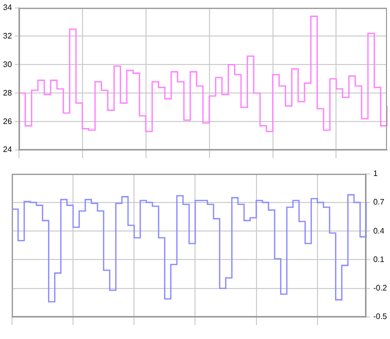  What do you see at coordinates (379, 231) in the screenshot?
I see `y-tick-label: 0.4` at bounding box center [379, 231].